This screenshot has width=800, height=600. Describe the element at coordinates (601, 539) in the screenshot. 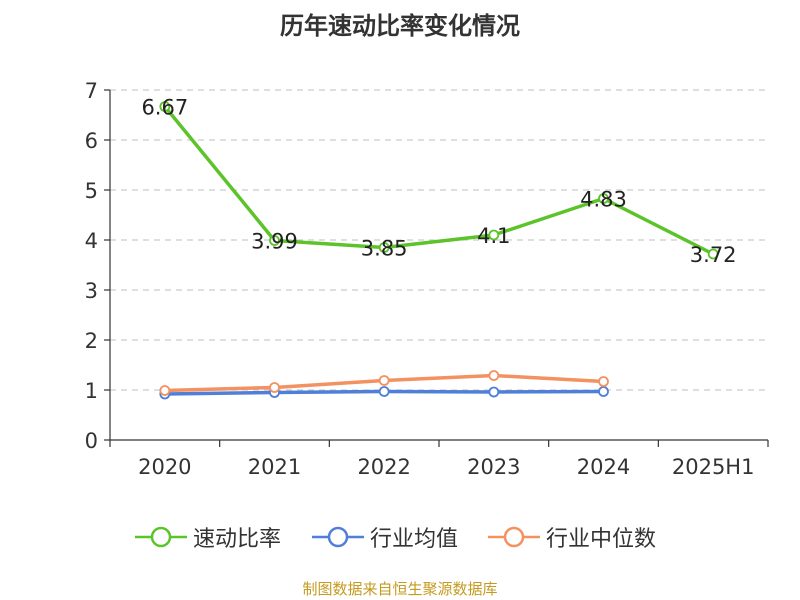

I see `legend-label: 行业中位数` at that location.